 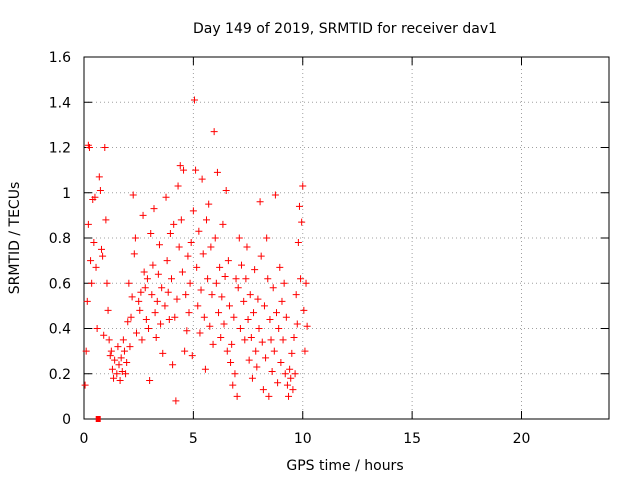 What do you see at coordinates (60, 375) in the screenshot?
I see `y-tick-label: 0.2` at bounding box center [60, 375].